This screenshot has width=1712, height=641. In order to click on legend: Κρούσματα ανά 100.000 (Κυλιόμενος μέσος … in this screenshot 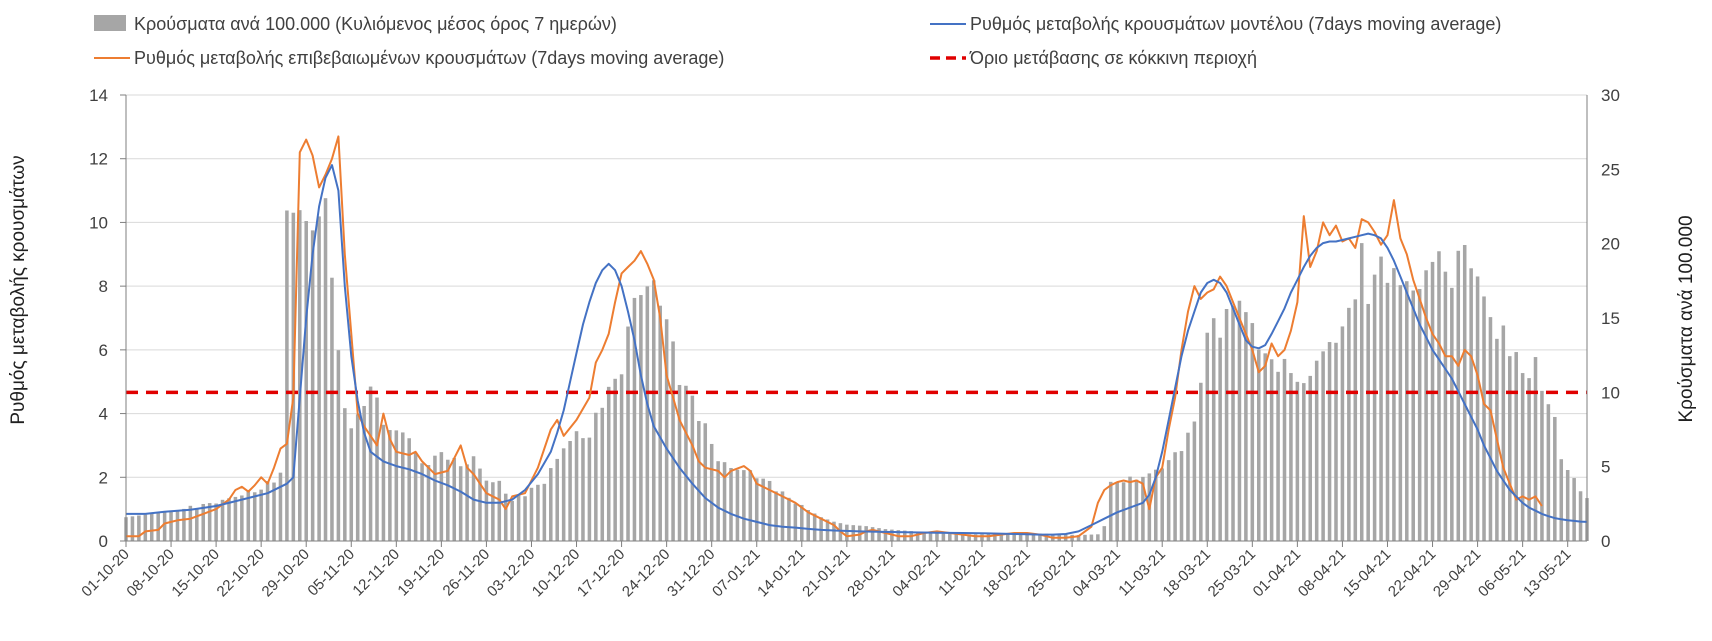, I will do `click(797, 41)`.